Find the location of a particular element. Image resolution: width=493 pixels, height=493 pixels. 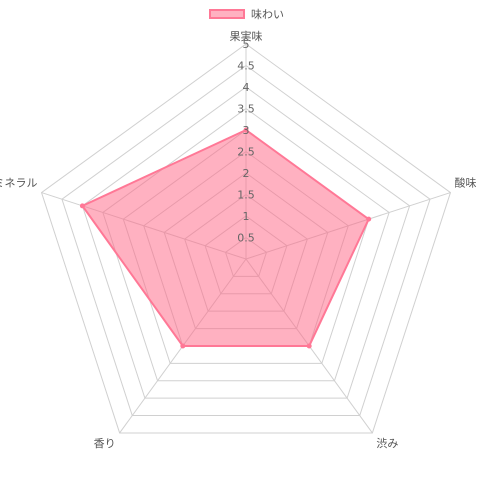

tick-label: 1.5 is located at coordinates (246, 195).